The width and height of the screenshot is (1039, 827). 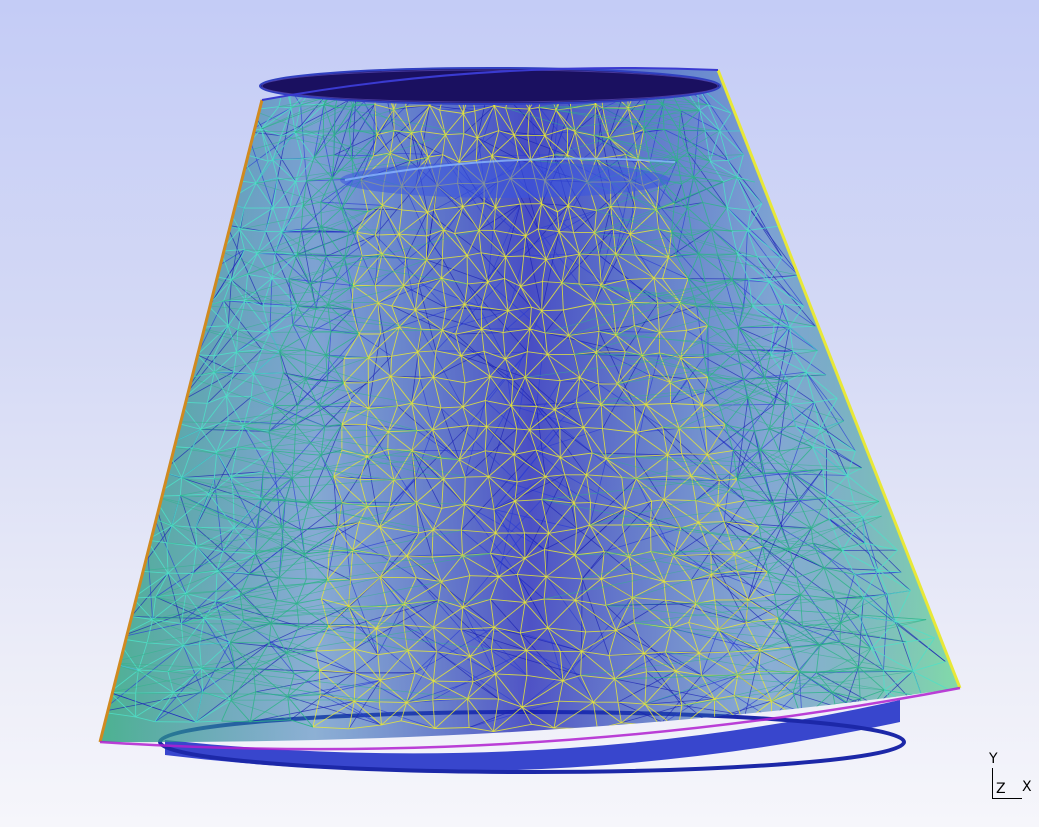 I want to click on y-axis-label: Y, so click(x=993, y=759).